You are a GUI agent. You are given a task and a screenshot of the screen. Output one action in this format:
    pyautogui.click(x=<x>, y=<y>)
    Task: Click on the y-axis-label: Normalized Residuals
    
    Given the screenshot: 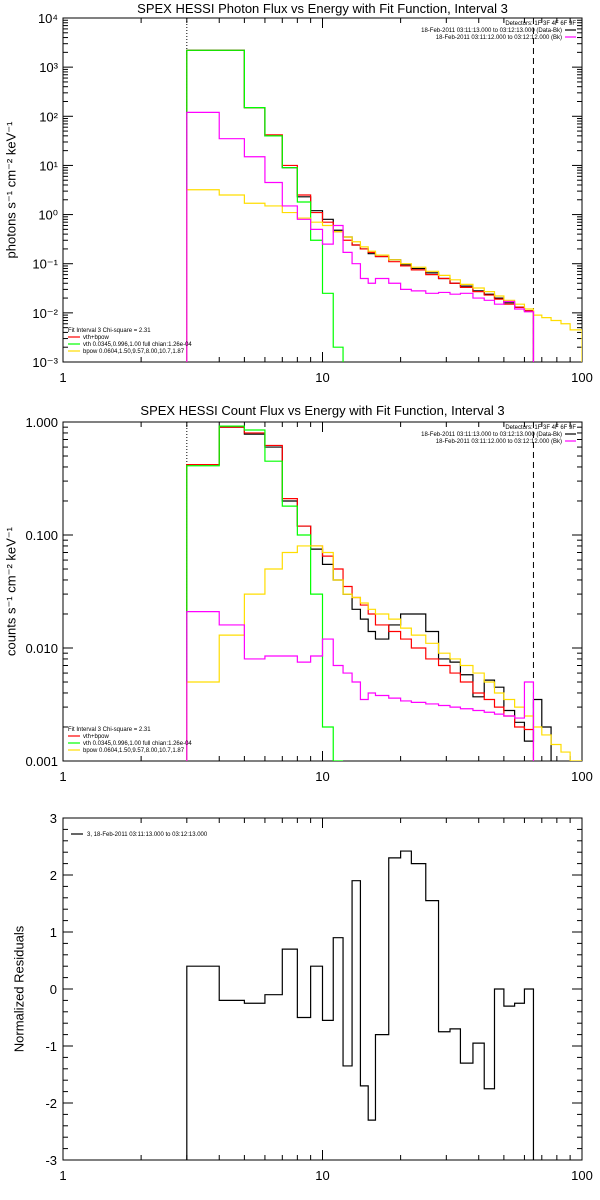 What is the action you would take?
    pyautogui.click(x=18, y=988)
    